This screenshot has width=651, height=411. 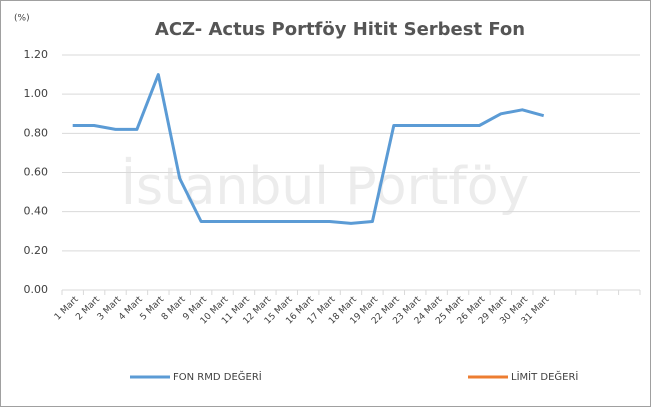 I want to click on chart-title: ACZ- Actus Portföy Hitit Serbest Fon, so click(x=340, y=29).